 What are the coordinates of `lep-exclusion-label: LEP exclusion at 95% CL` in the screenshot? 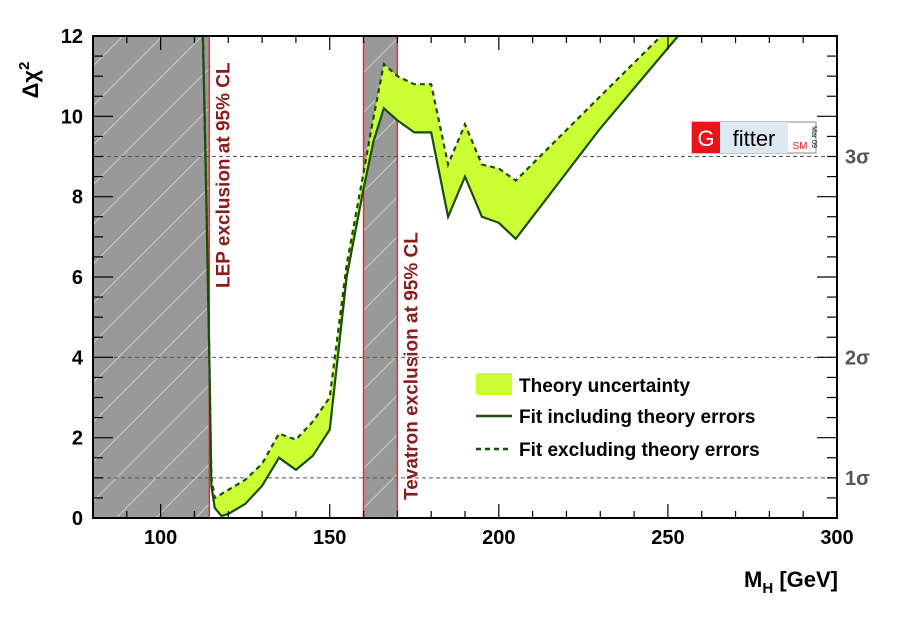 It's located at (223, 175).